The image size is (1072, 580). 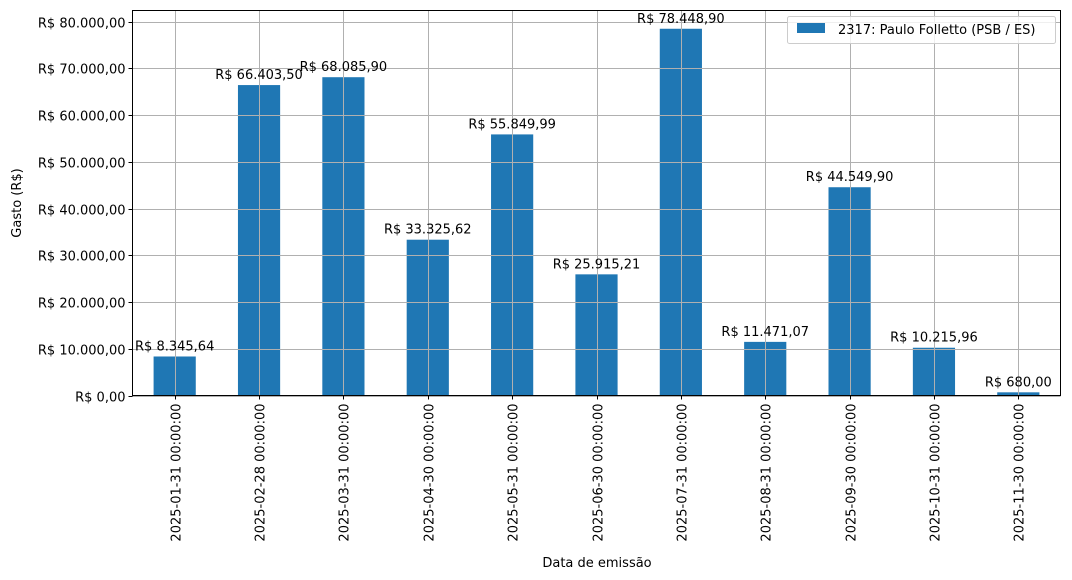 I want to click on x-tick-label: 2025-09-30 00:00:00, so click(x=852, y=473).